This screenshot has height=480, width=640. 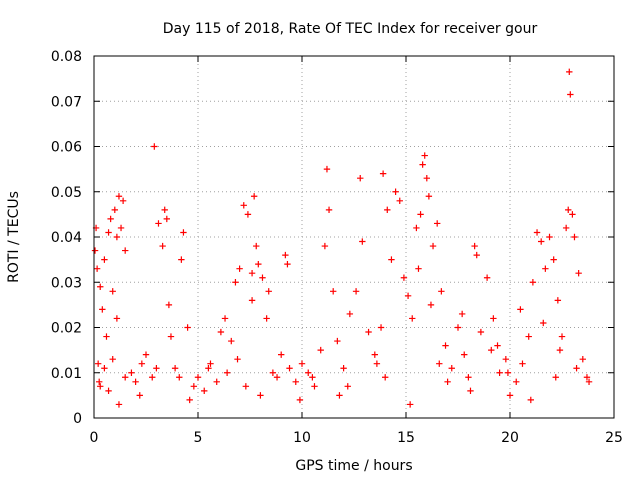 What do you see at coordinates (94, 438) in the screenshot?
I see `x-tick-label: 0` at bounding box center [94, 438].